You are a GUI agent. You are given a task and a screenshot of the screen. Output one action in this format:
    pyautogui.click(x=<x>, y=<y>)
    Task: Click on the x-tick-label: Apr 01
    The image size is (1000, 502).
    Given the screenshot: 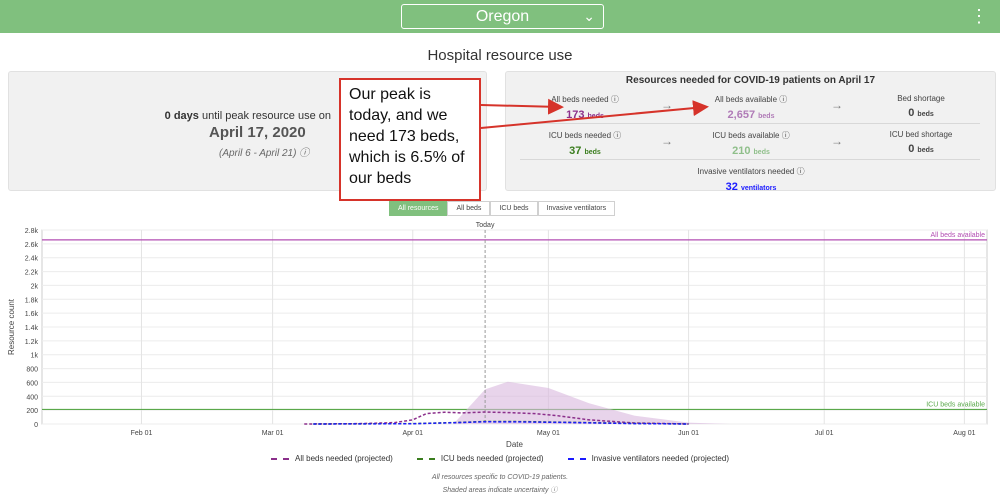 What is the action you would take?
    pyautogui.click(x=412, y=433)
    